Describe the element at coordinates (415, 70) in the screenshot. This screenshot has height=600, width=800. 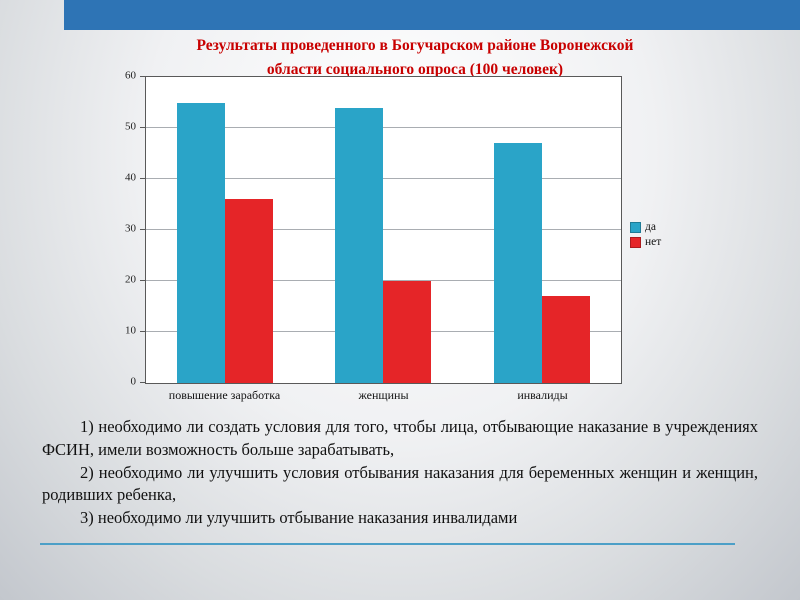
I see `slide-title-line2: области социального опроса (100 человек)` at that location.